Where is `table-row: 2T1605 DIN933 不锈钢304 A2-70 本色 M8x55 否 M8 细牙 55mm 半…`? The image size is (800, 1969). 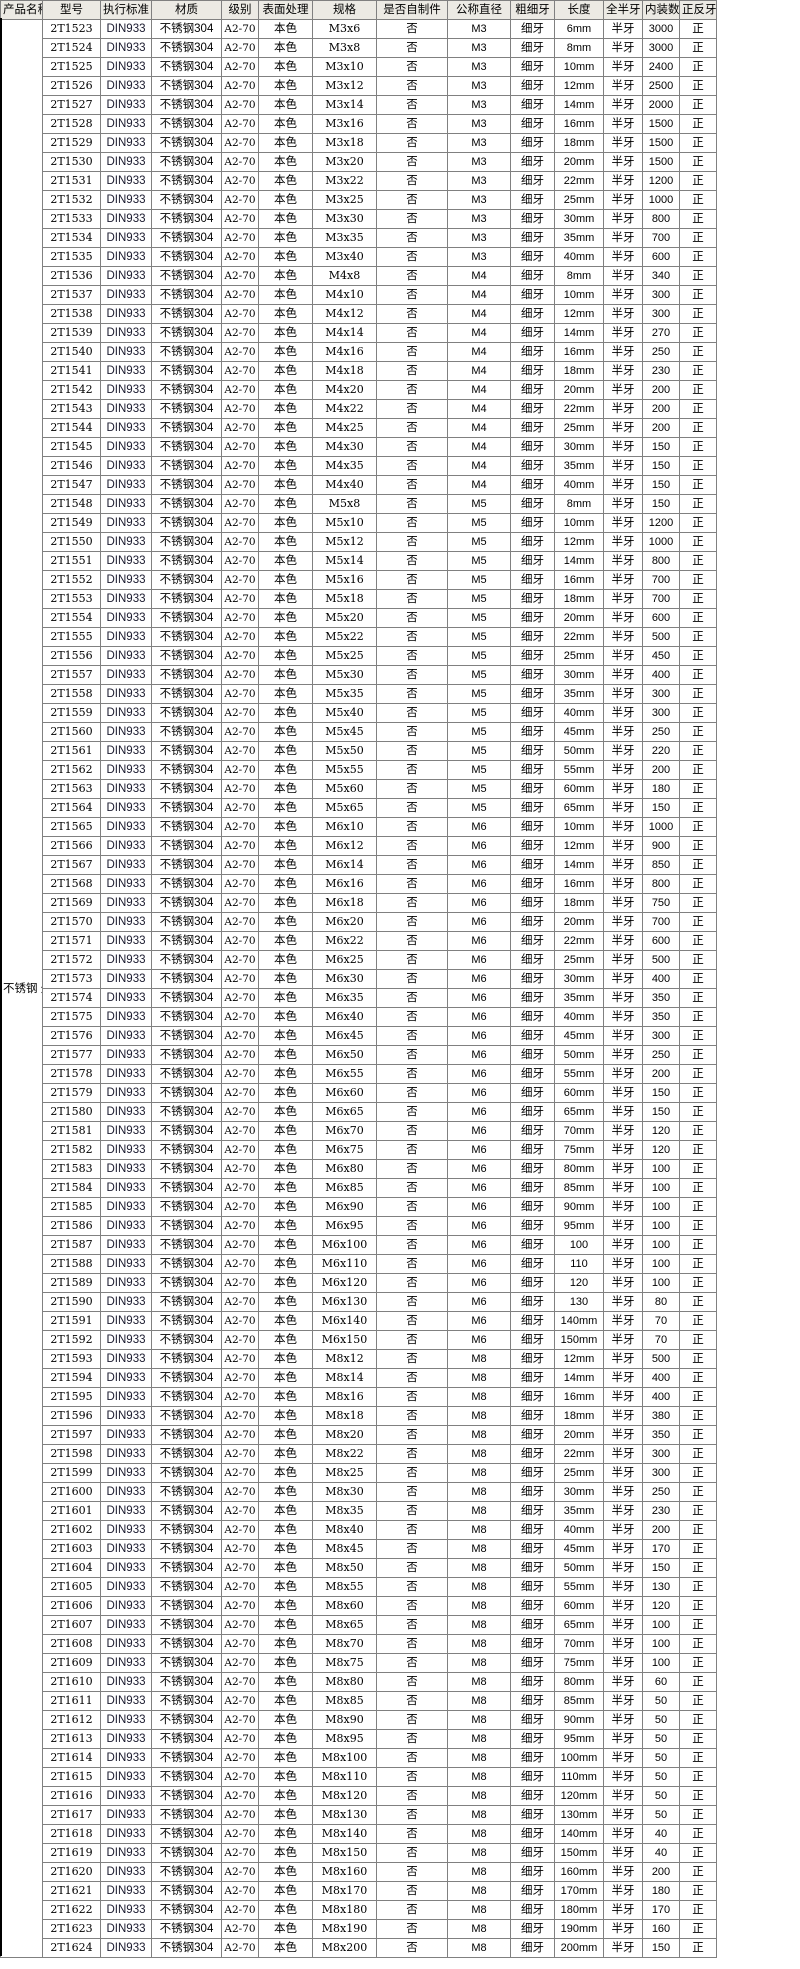
table-row: 2T1605 DIN933 不锈钢304 A2-70 本色 M8x55 否 M8 细牙 55mm 半… is located at coordinates (359, 1587).